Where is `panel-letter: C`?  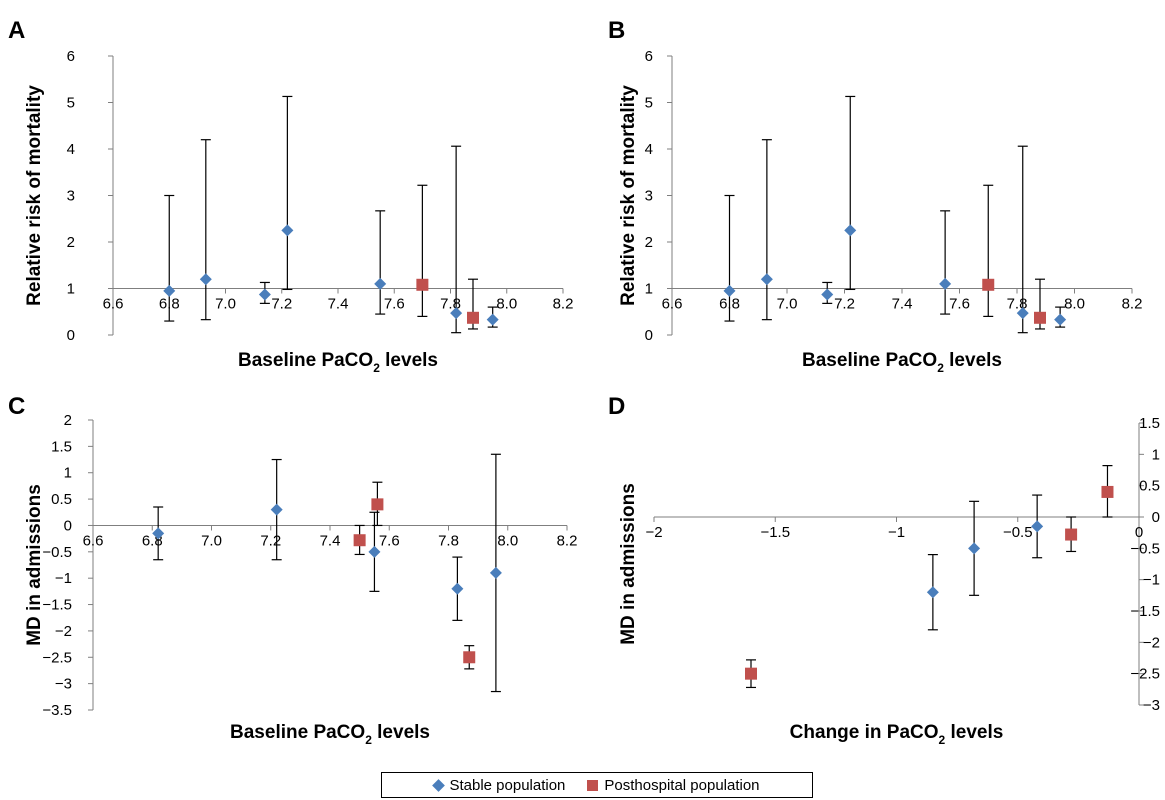 panel-letter: C is located at coordinates (16, 406).